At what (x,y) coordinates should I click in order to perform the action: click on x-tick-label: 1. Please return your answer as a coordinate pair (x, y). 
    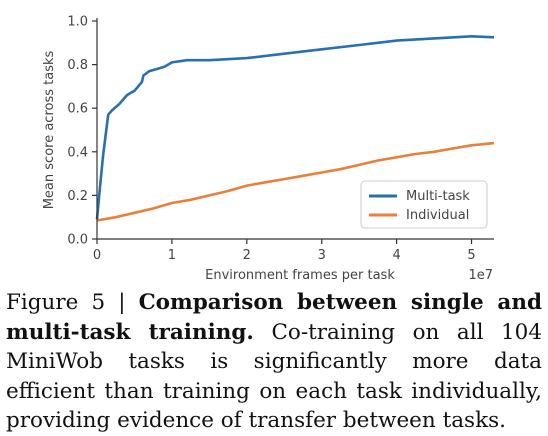
    Looking at the image, I should click on (172, 255).